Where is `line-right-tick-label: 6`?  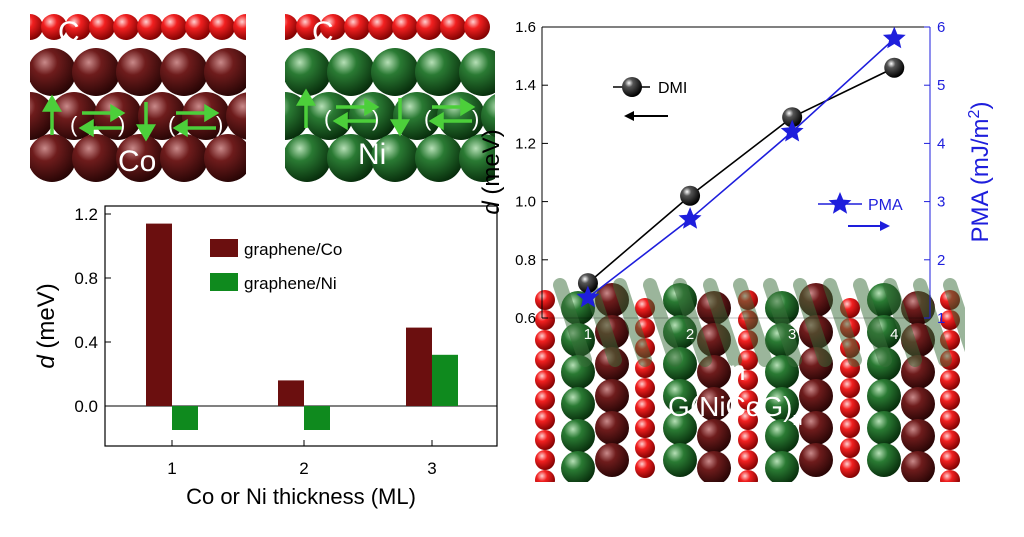 line-right-tick-label: 6 is located at coordinates (941, 27).